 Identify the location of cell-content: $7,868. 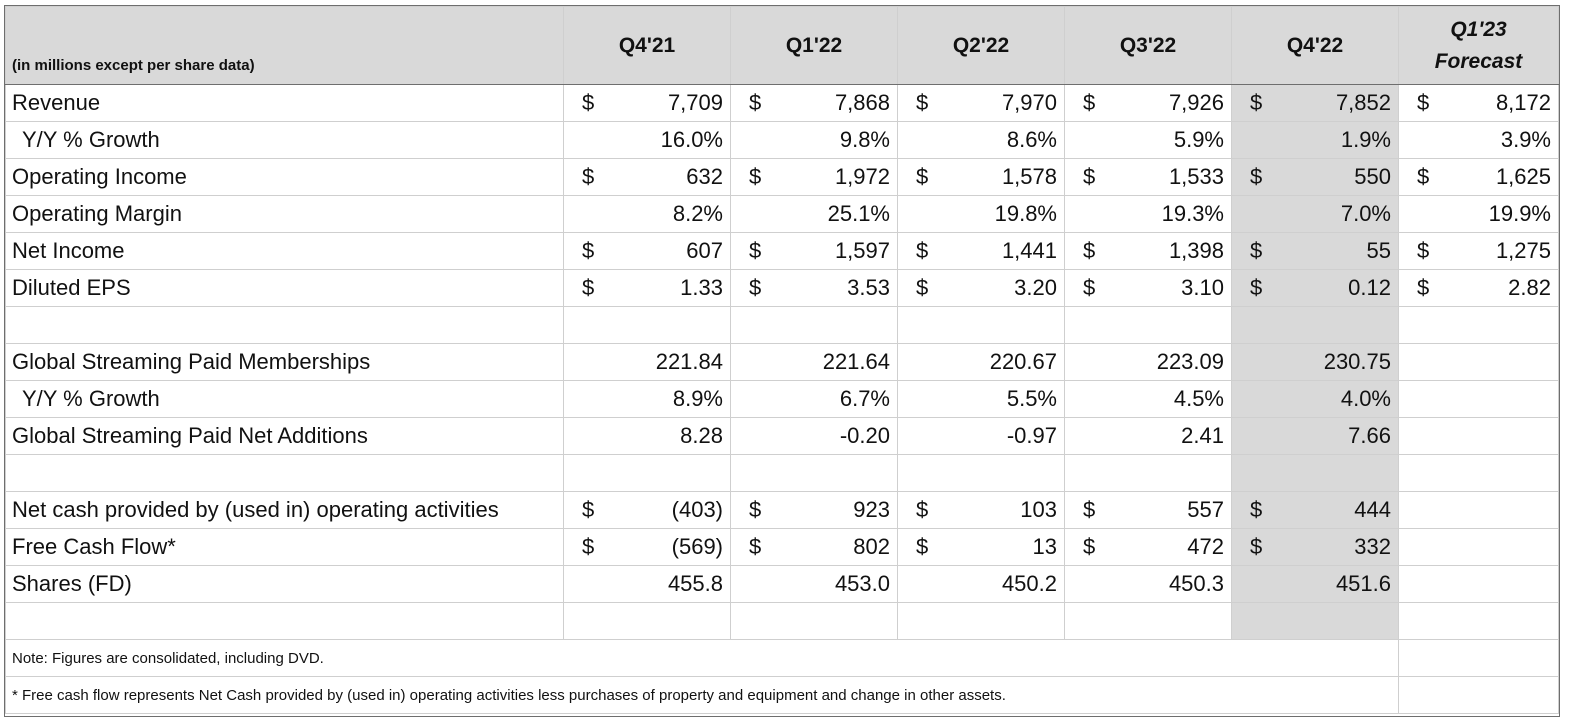
(814, 103).